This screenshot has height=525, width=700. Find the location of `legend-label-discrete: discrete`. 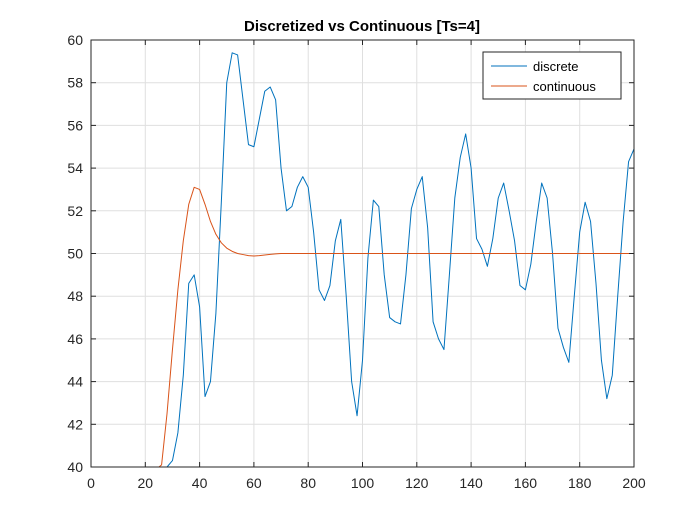

legend-label-discrete: discrete is located at coordinates (556, 66).